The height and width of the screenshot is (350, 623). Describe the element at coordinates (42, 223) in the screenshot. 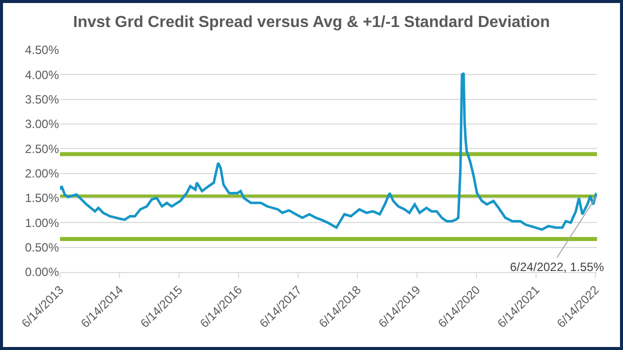

I see `y-tick-label: 1.00%` at that location.